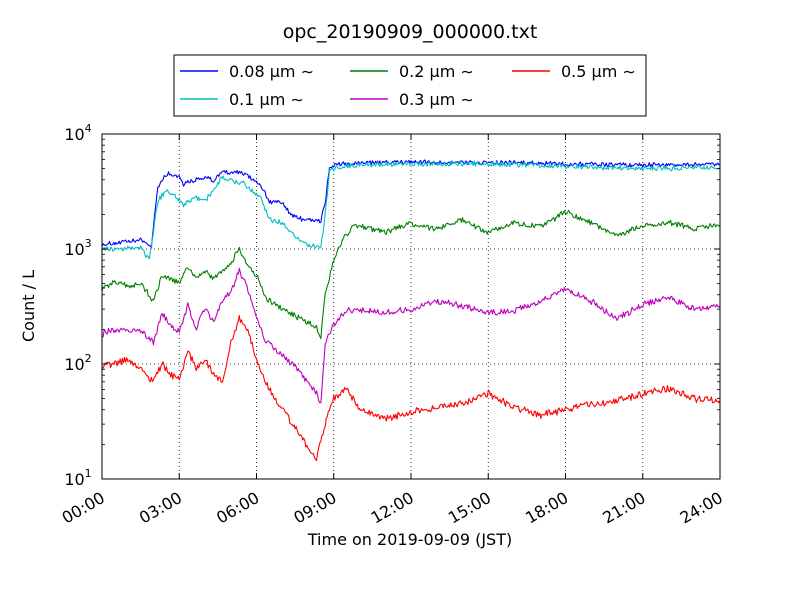 This screenshot has height=600, width=800. Describe the element at coordinates (436, 99) in the screenshot. I see `legend-entry-label: 0.3 μm ∼` at that location.